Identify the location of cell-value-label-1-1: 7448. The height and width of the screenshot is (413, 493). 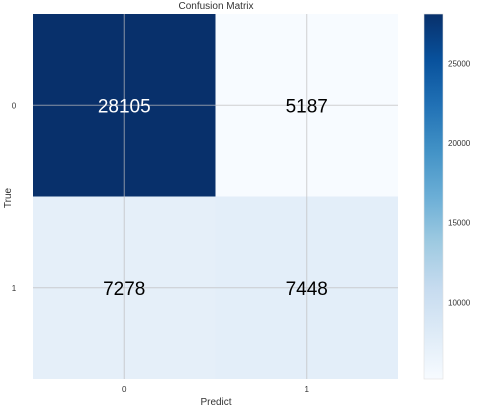
(307, 289).